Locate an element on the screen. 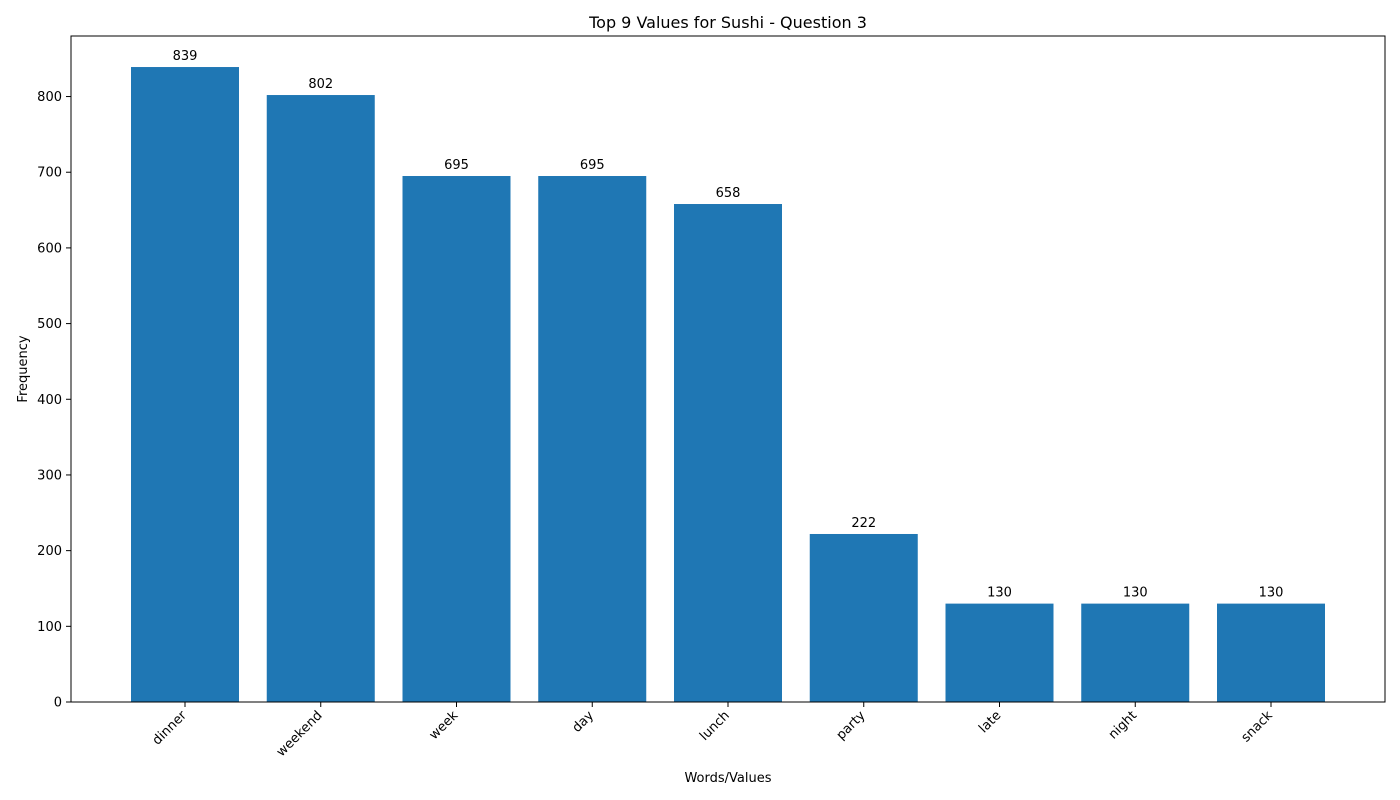 This screenshot has height=800, width=1400. y-tick-label: 600 is located at coordinates (49, 248).